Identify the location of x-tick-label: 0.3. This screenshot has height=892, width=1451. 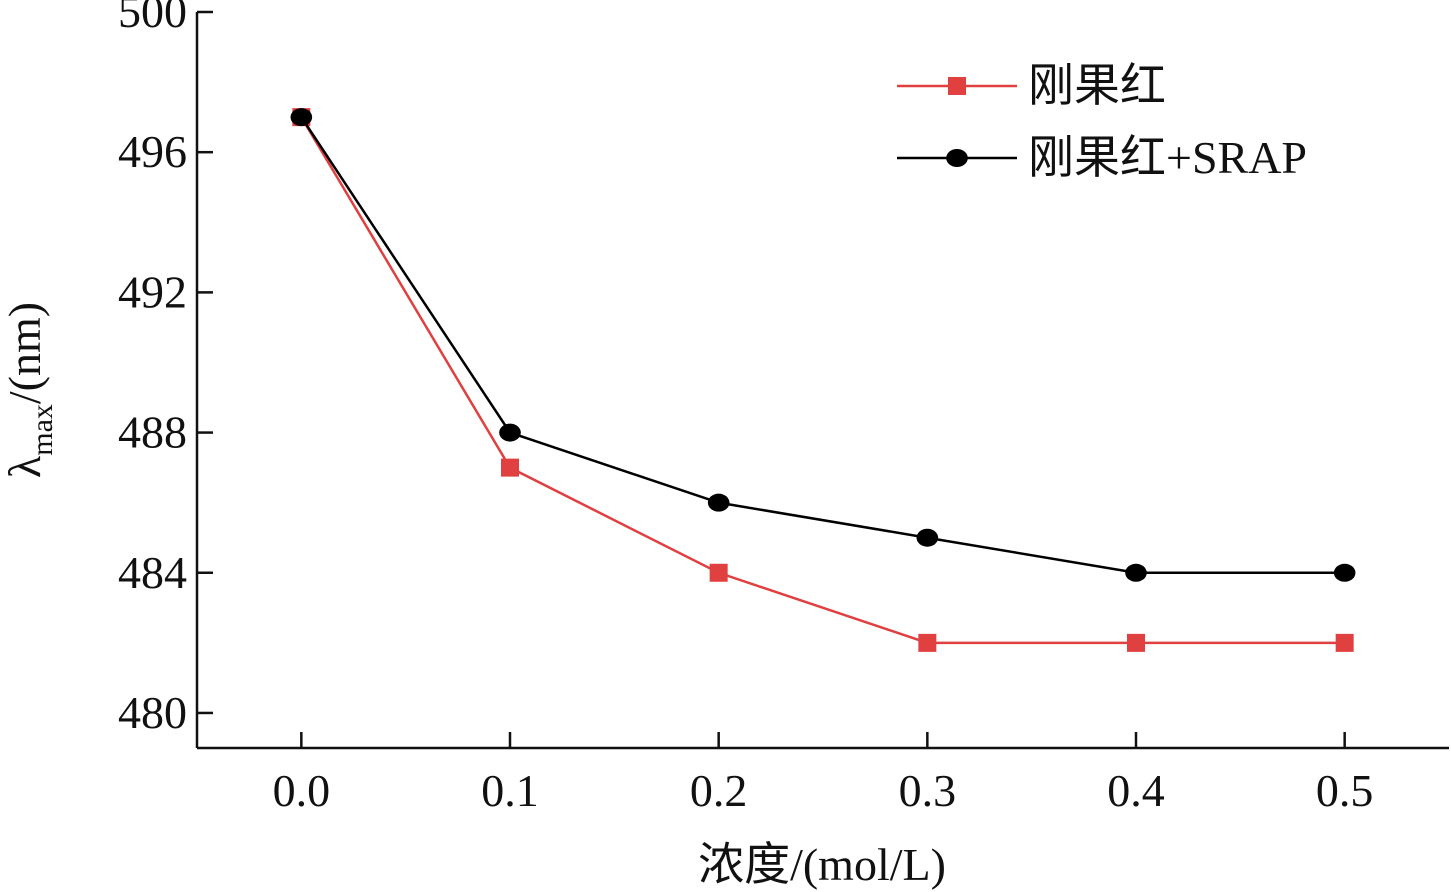
(928, 790).